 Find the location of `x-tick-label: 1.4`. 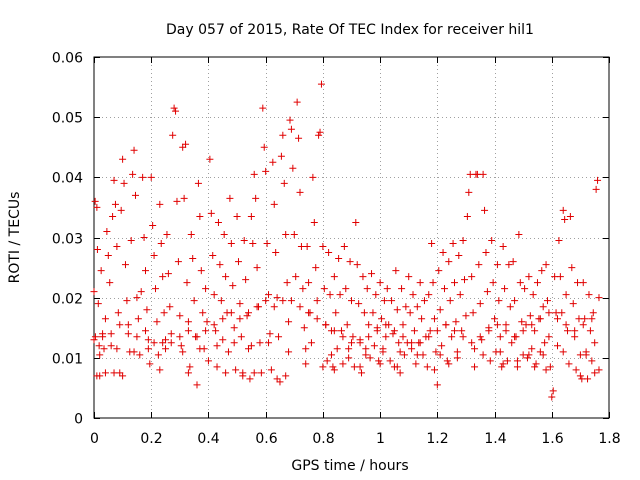

x-tick-label: 1.4 is located at coordinates (495, 439).